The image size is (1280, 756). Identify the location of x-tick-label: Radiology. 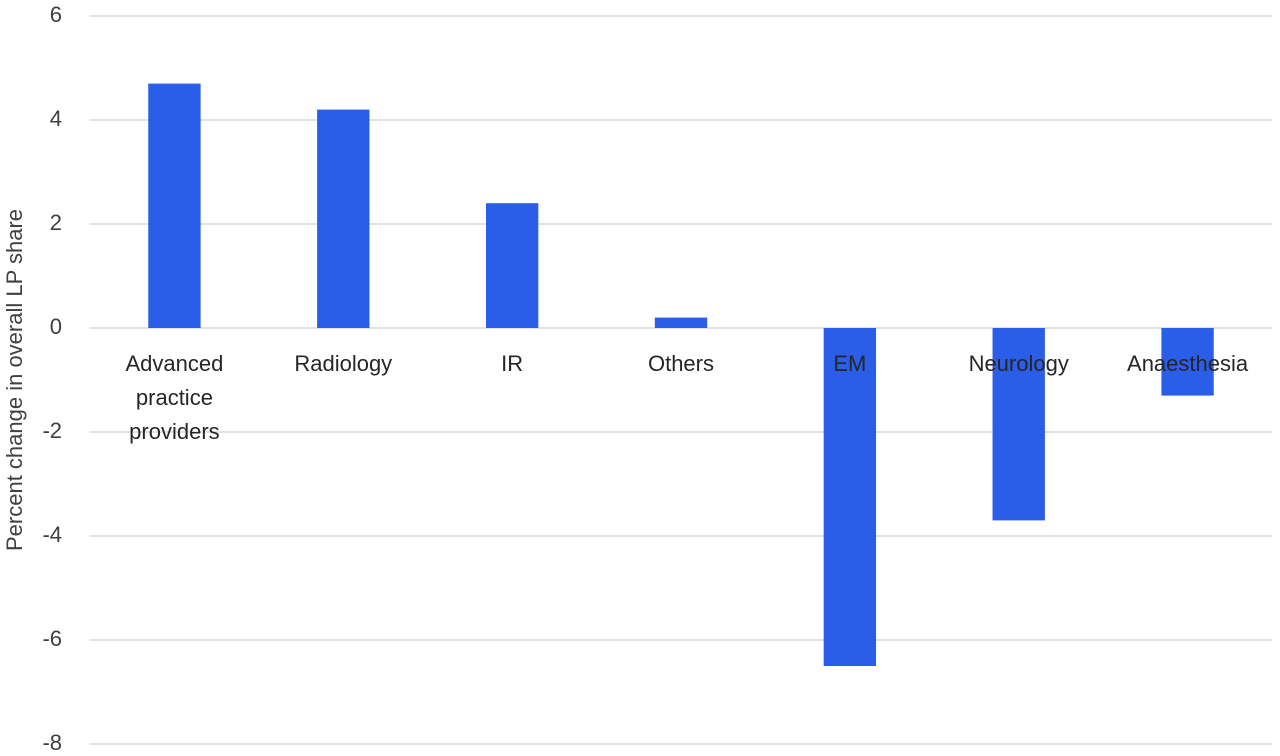
(343, 363).